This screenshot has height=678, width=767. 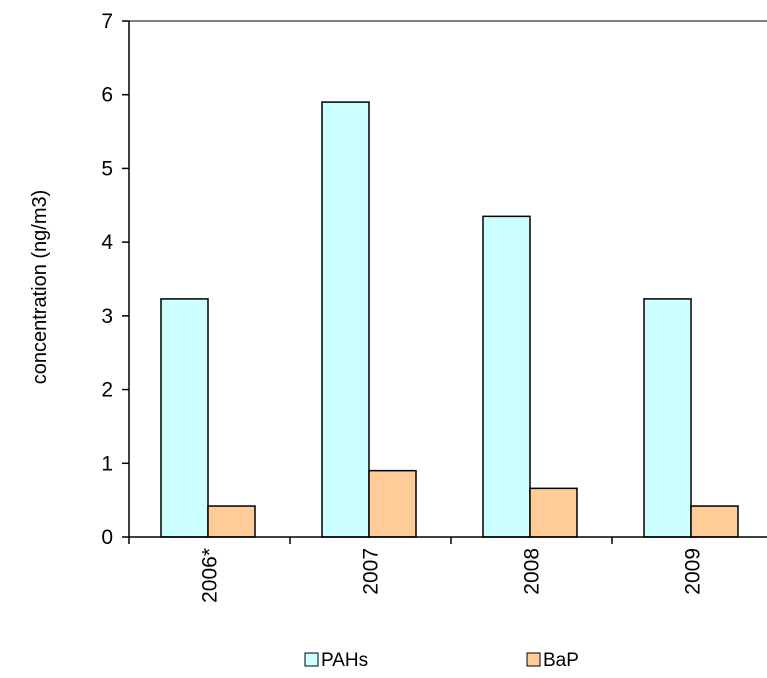 I want to click on y-axis-title: concentration (ng/m3), so click(x=40, y=287).